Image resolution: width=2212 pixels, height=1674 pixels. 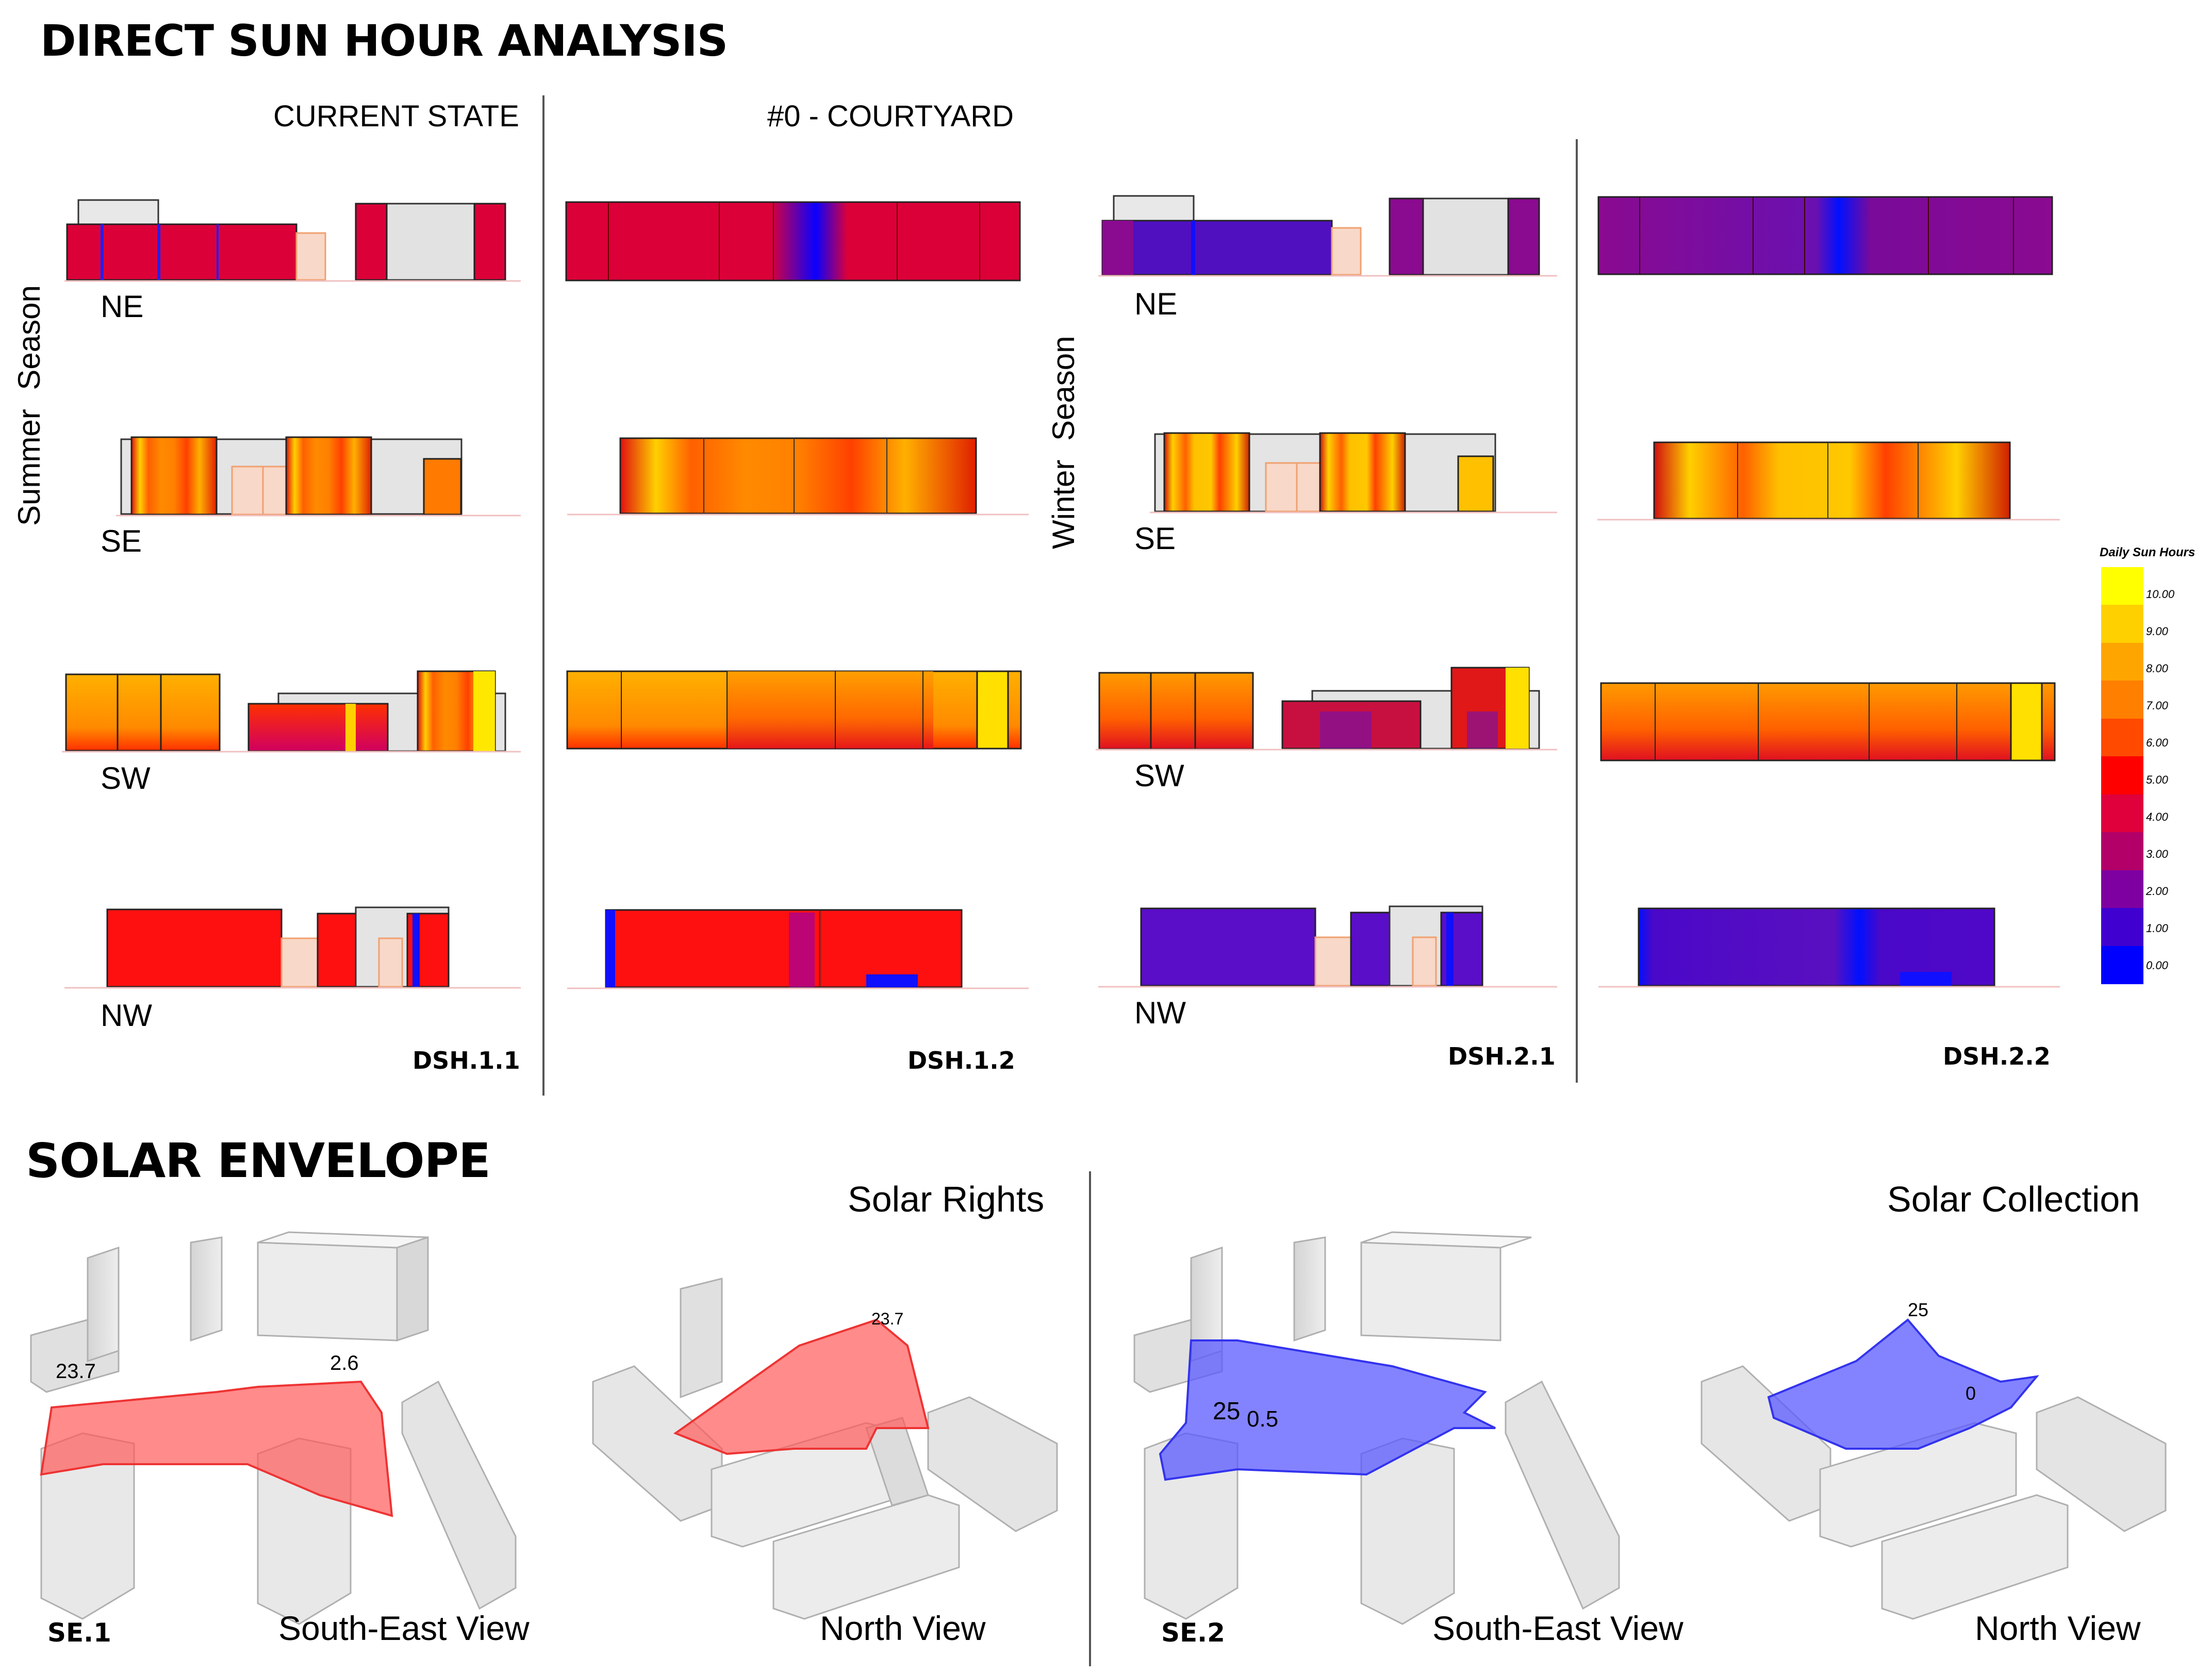 What do you see at coordinates (2157, 816) in the screenshot?
I see `legend-tick-label: 4.00` at bounding box center [2157, 816].